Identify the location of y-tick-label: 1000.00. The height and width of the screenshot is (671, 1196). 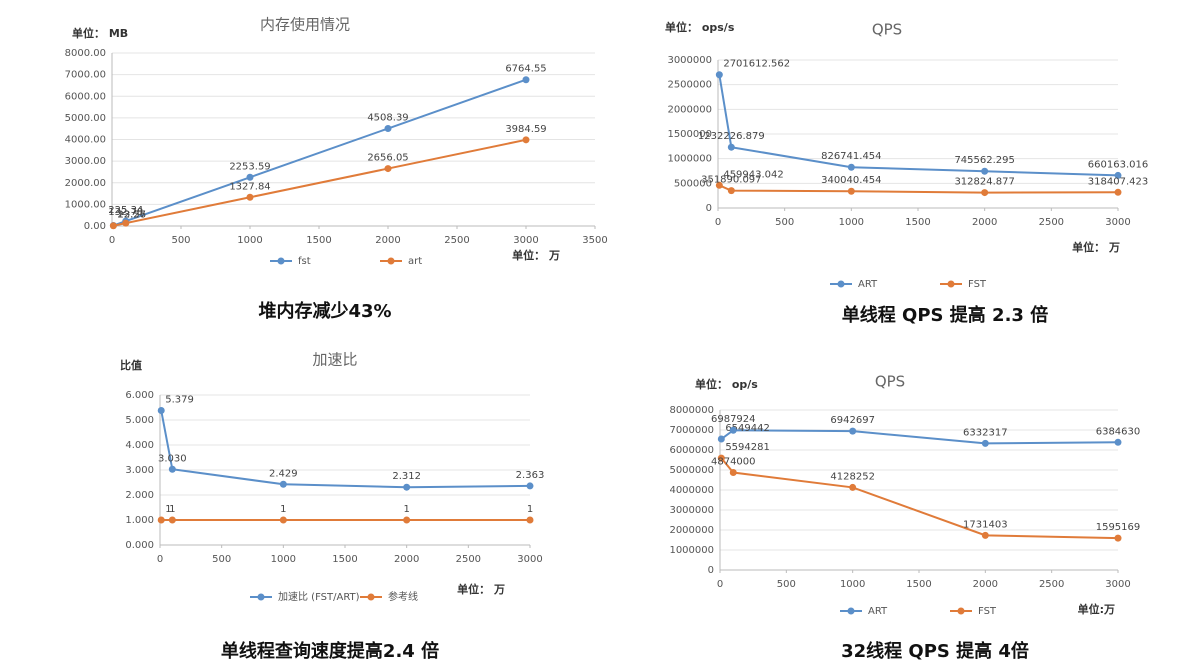
(85, 204).